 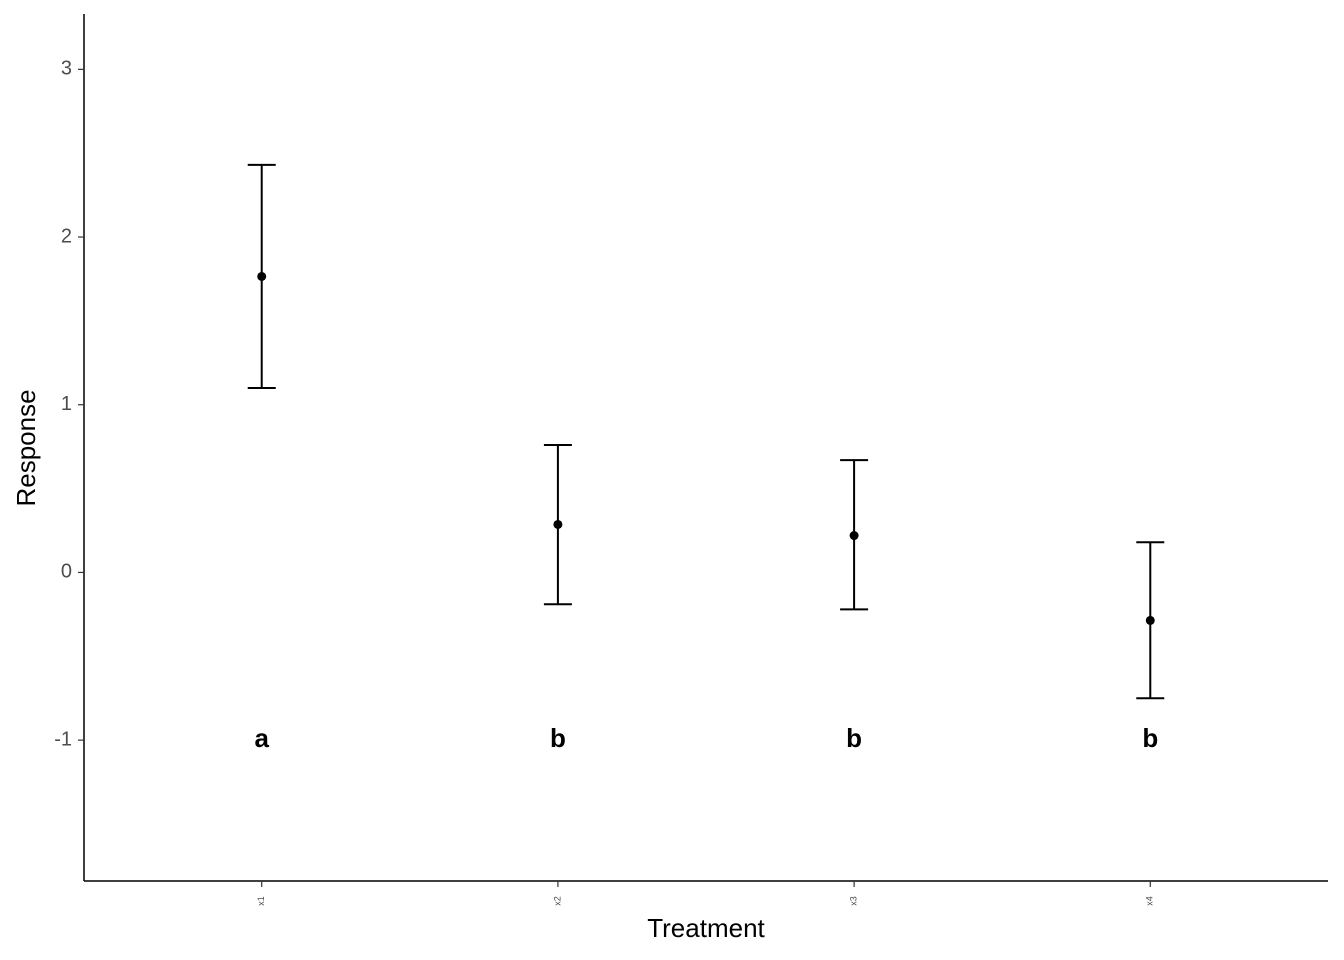 I want to click on group-letter: a, so click(x=261, y=738).